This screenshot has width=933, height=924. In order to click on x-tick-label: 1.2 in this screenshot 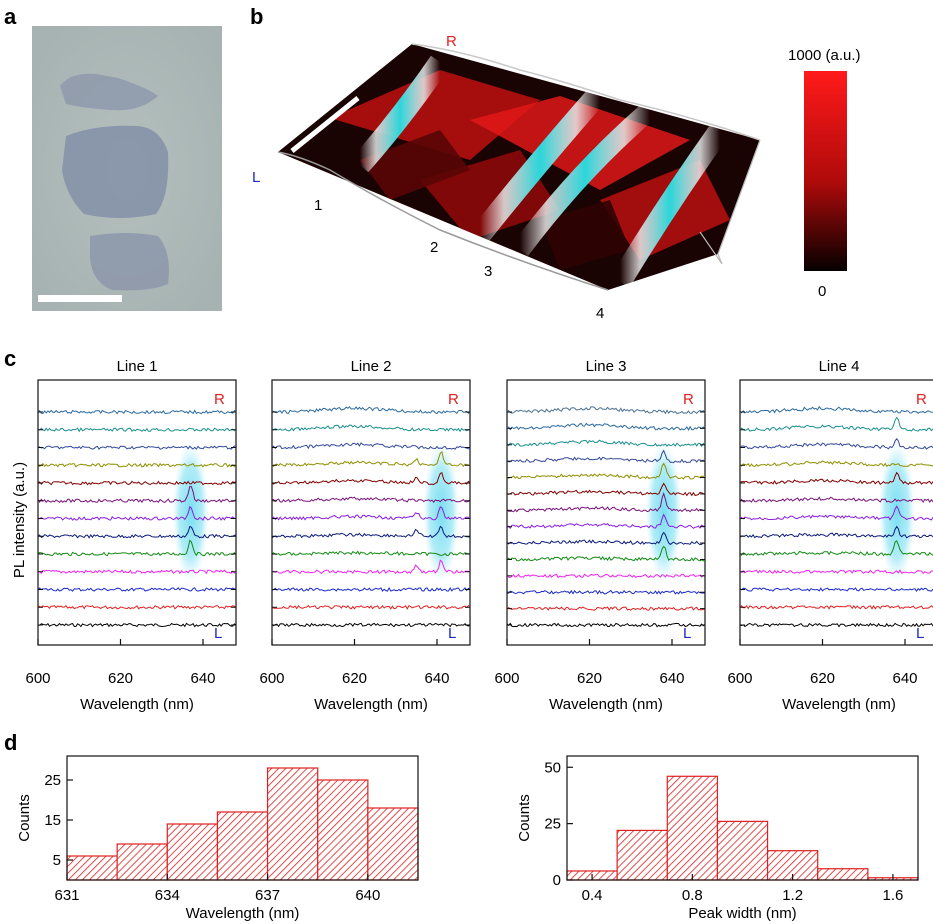, I will do `click(792, 895)`.